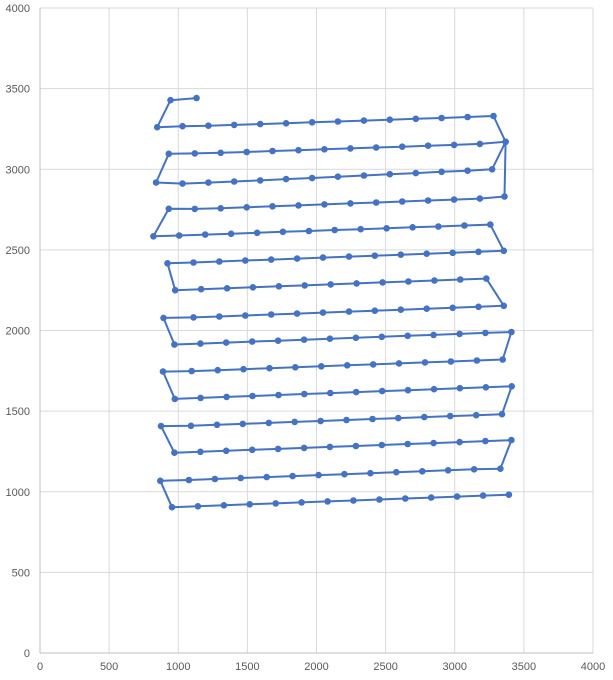 This screenshot has height=680, width=613. I want to click on y-tick-label: 500, so click(21, 573).